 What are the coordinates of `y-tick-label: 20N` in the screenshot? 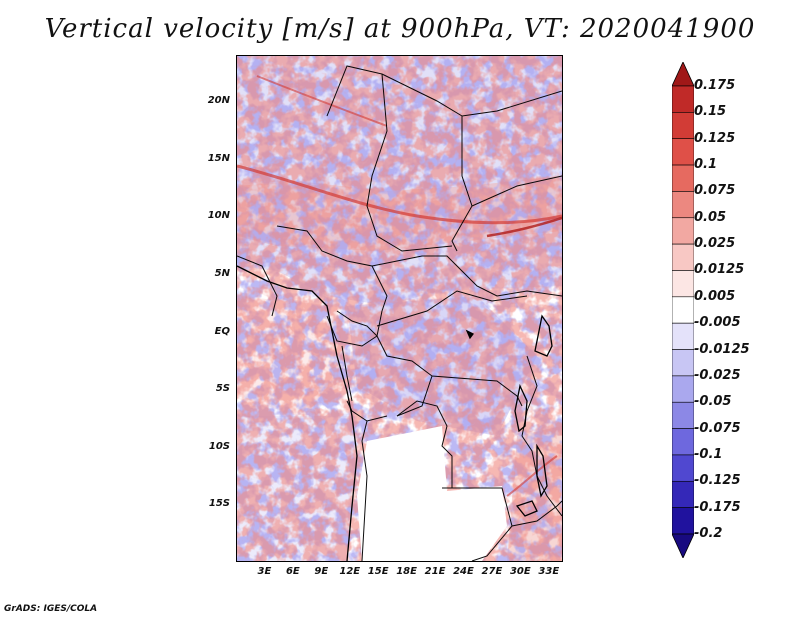 It's located at (218, 101).